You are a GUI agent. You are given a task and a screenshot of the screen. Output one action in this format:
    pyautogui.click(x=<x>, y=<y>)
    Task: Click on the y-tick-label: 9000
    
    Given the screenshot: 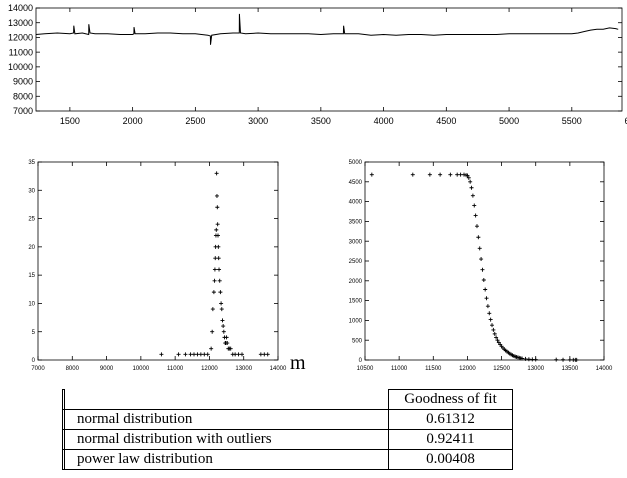 What is the action you would take?
    pyautogui.click(x=23, y=82)
    